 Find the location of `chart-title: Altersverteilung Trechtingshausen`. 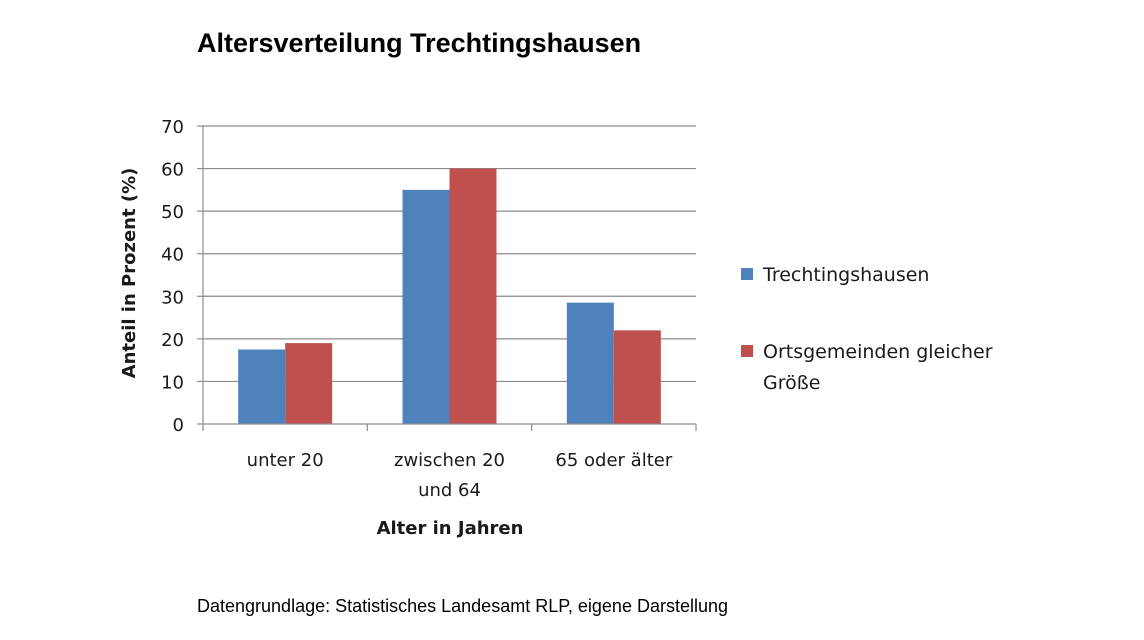

chart-title: Altersverteilung Trechtingshausen is located at coordinates (419, 43).